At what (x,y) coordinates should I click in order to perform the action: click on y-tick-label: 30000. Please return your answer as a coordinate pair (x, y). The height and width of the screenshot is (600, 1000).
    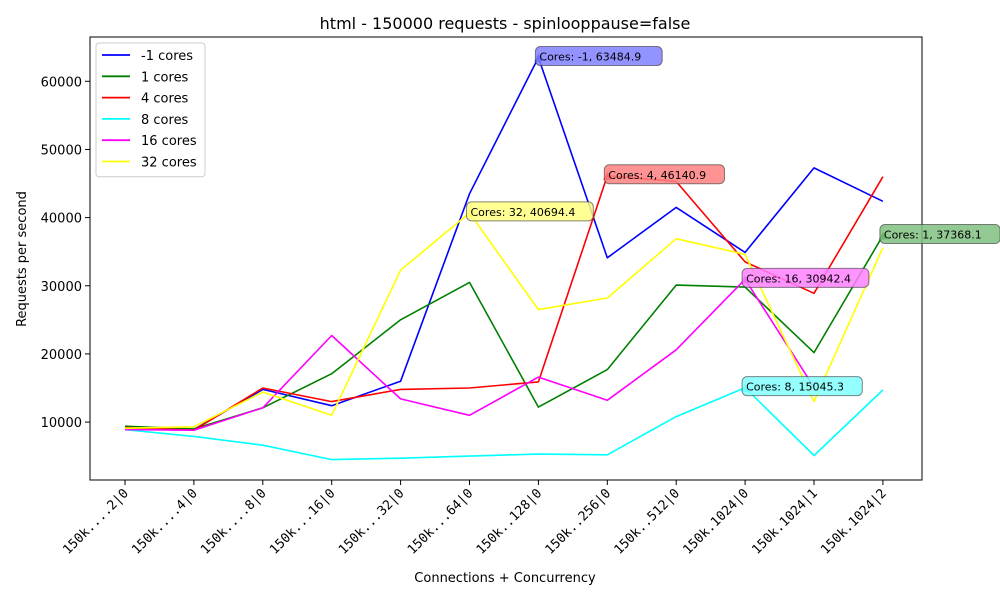
    Looking at the image, I should click on (61, 287).